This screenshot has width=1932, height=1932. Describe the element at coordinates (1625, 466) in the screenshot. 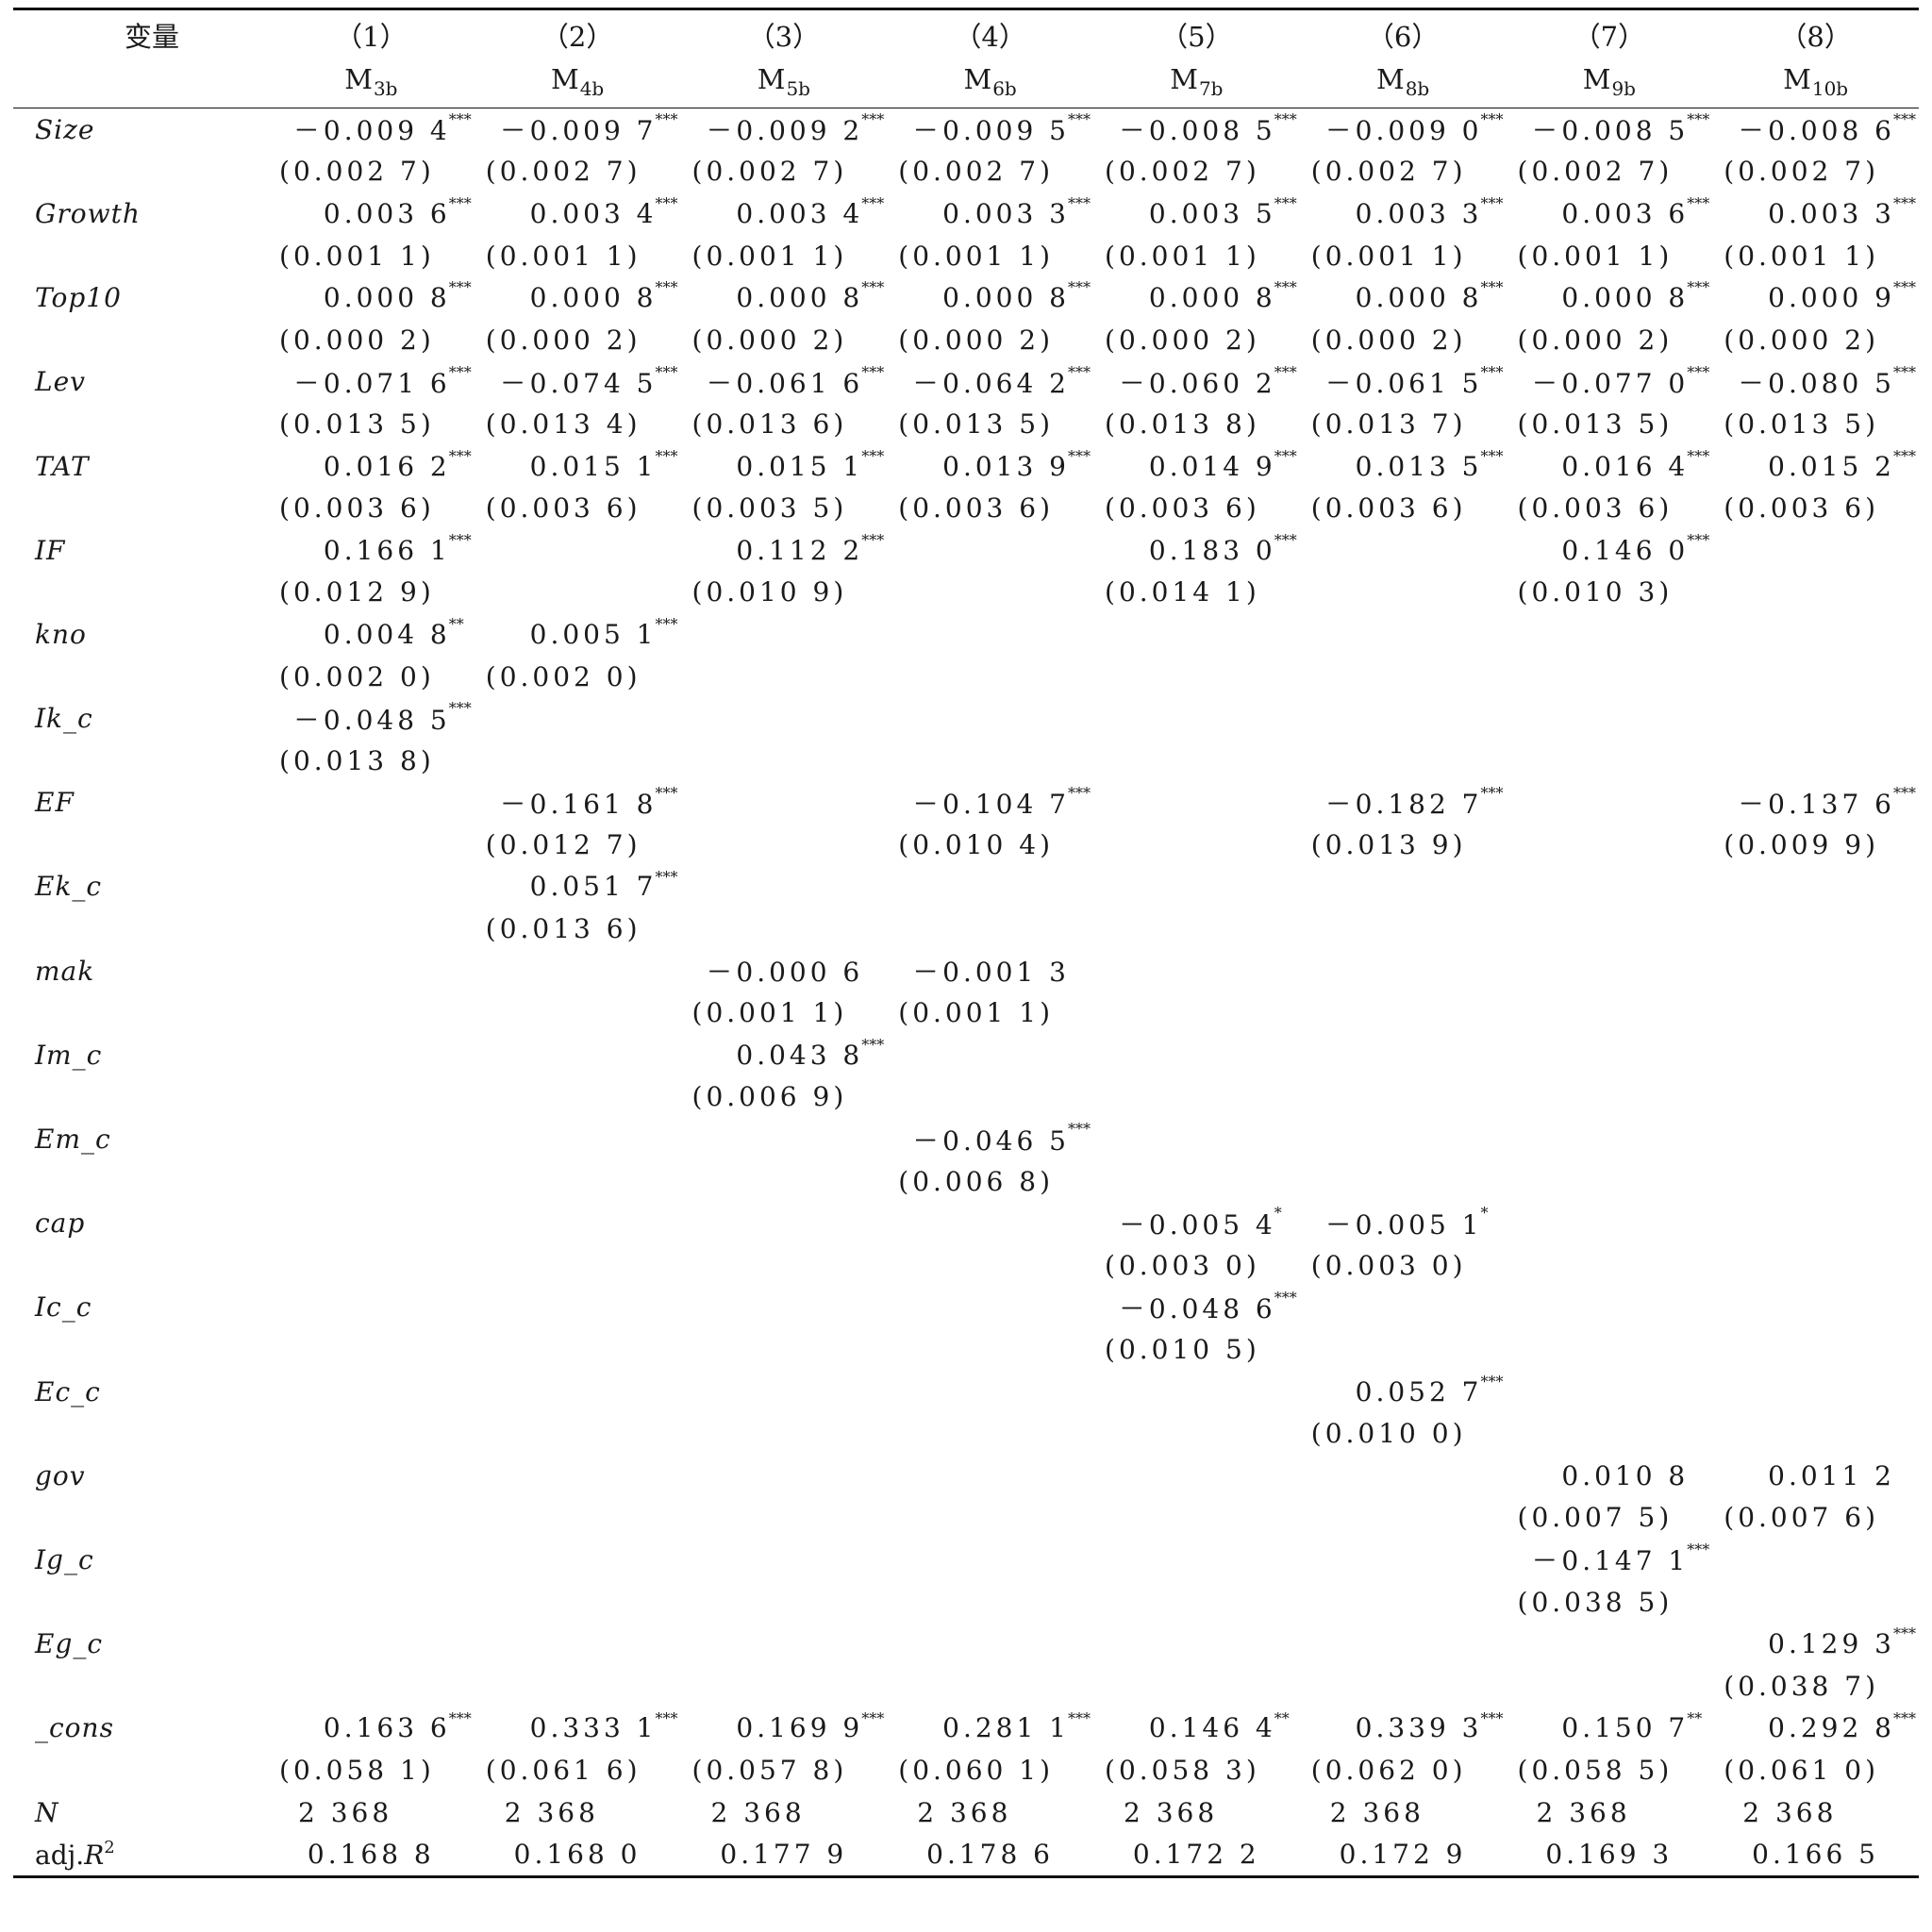

I see `coefficient-value: 0.016 4` at that location.